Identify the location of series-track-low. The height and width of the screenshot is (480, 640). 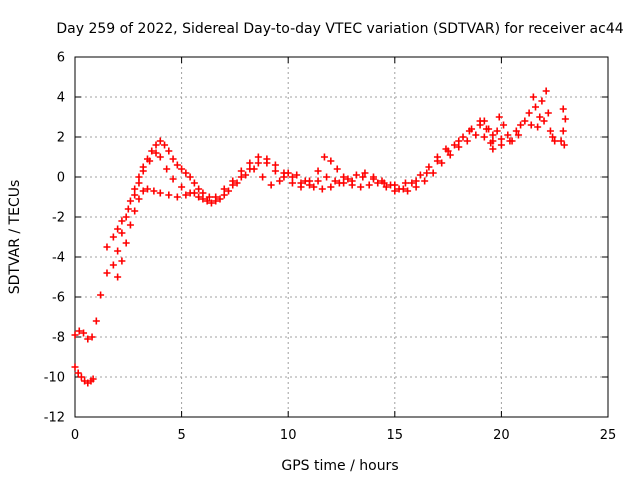
(84, 375).